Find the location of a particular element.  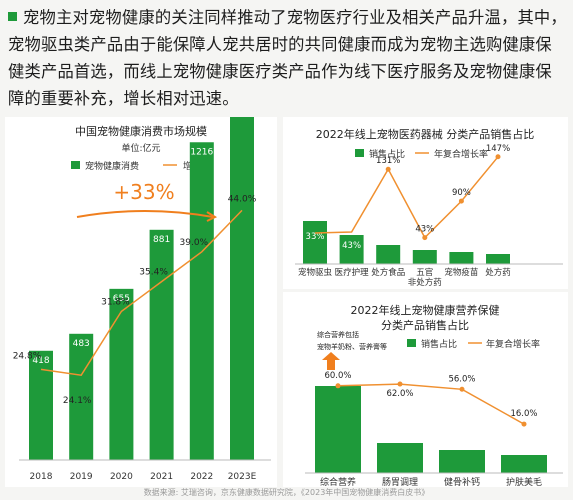

share-label: 43% is located at coordinates (351, 246).